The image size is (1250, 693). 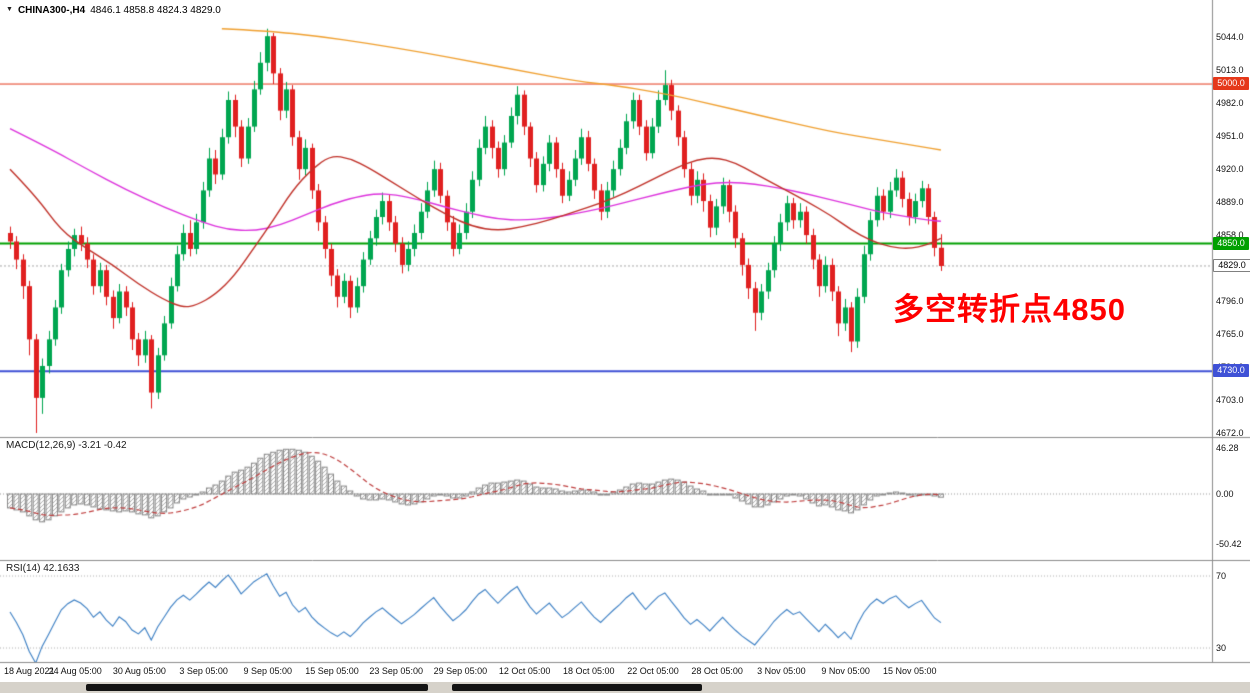 What do you see at coordinates (577, 687) in the screenshot?
I see `taskbar-segment-right` at bounding box center [577, 687].